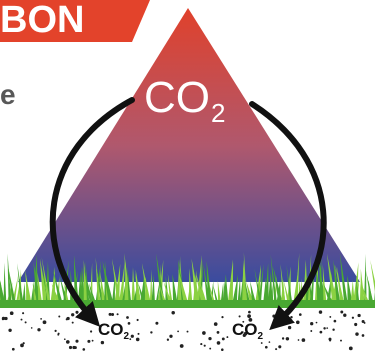 The image size is (375, 352). I want to click on soil-co2-label-right: CO2, so click(247, 333).